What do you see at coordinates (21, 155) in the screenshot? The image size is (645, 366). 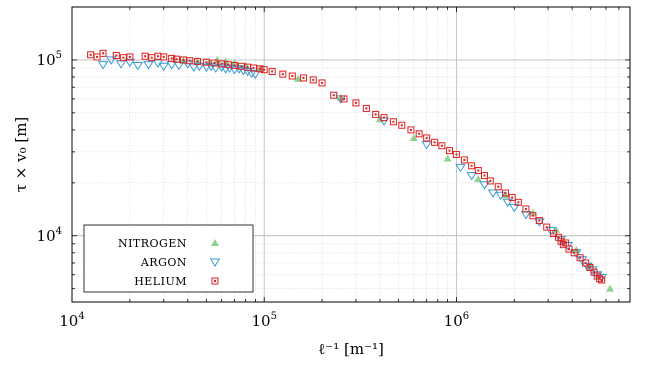 I see `y-axis-label: τ × v₀ [m]` at bounding box center [21, 155].